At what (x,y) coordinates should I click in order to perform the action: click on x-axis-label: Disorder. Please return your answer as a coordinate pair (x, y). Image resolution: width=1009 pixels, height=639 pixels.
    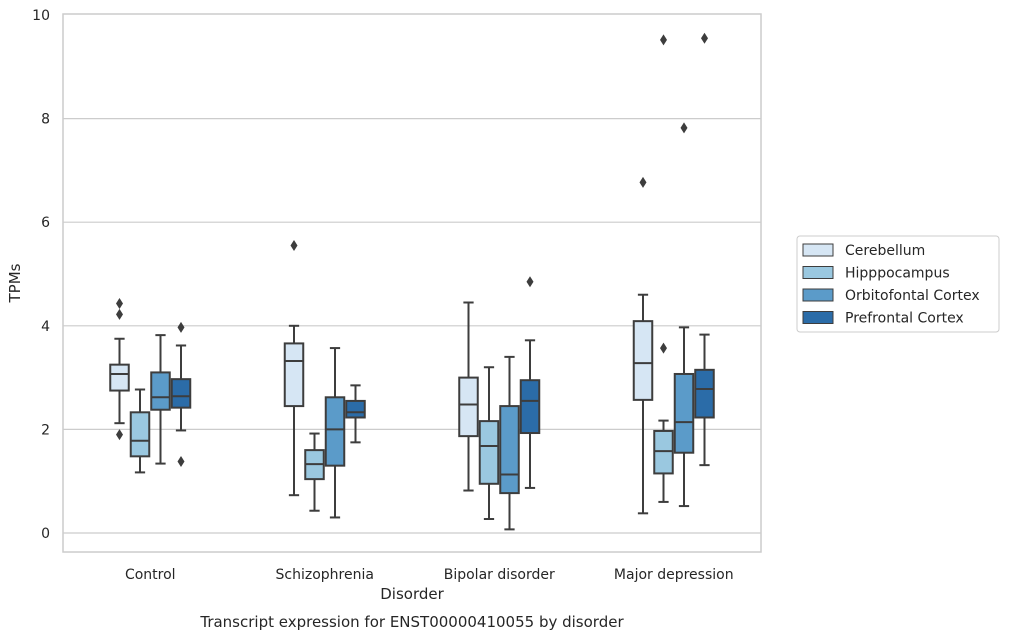
    Looking at the image, I should click on (412, 594).